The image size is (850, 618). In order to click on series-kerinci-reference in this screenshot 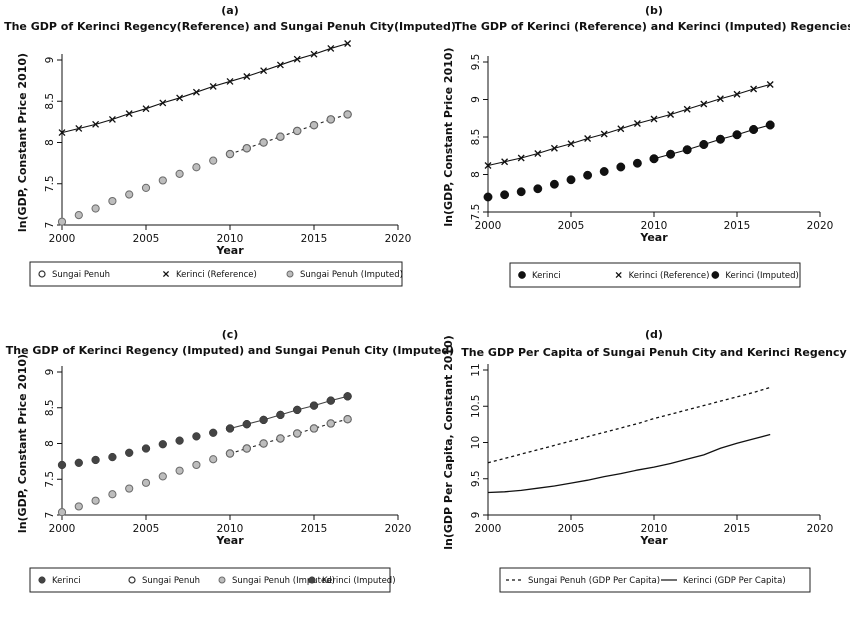, I will do `click(629, 125)`.